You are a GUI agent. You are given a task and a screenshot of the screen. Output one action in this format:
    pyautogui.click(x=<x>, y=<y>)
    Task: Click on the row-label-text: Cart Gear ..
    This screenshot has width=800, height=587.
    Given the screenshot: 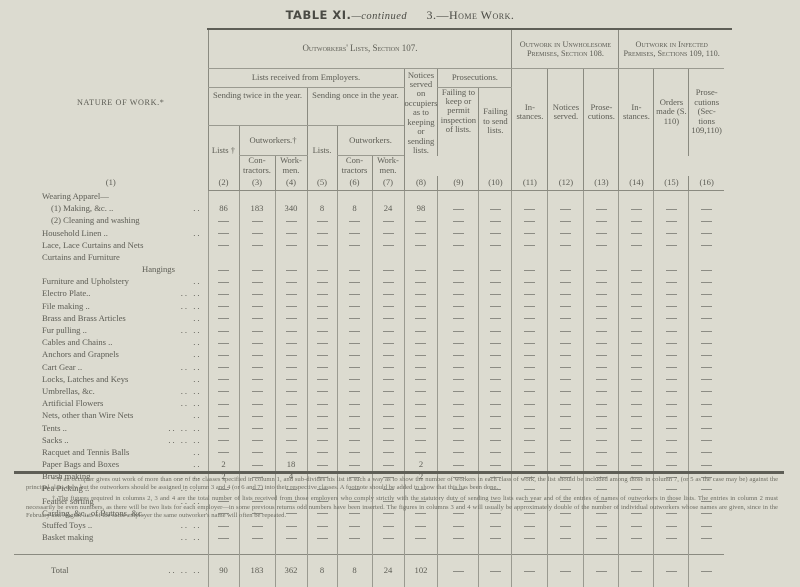 What is the action you would take?
    pyautogui.click(x=62, y=366)
    